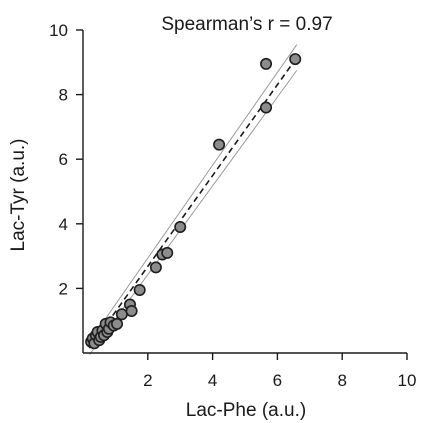  I want to click on y-tick-label: 2, so click(63, 288).